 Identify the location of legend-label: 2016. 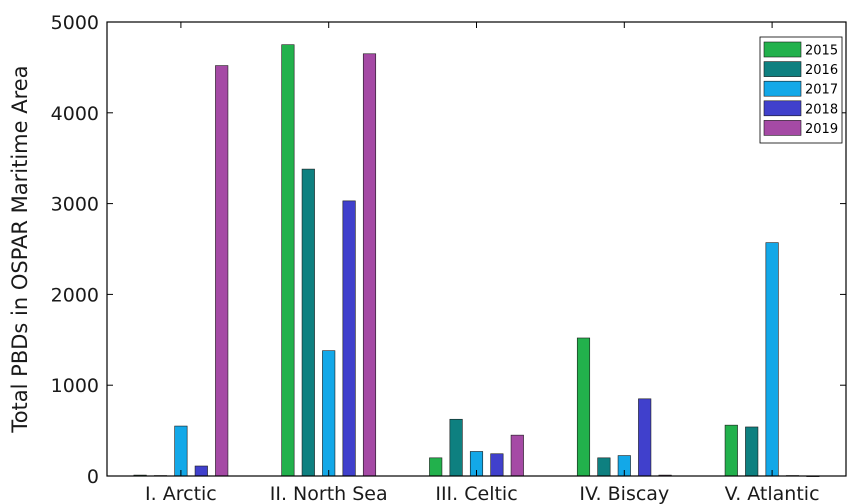
(821, 70).